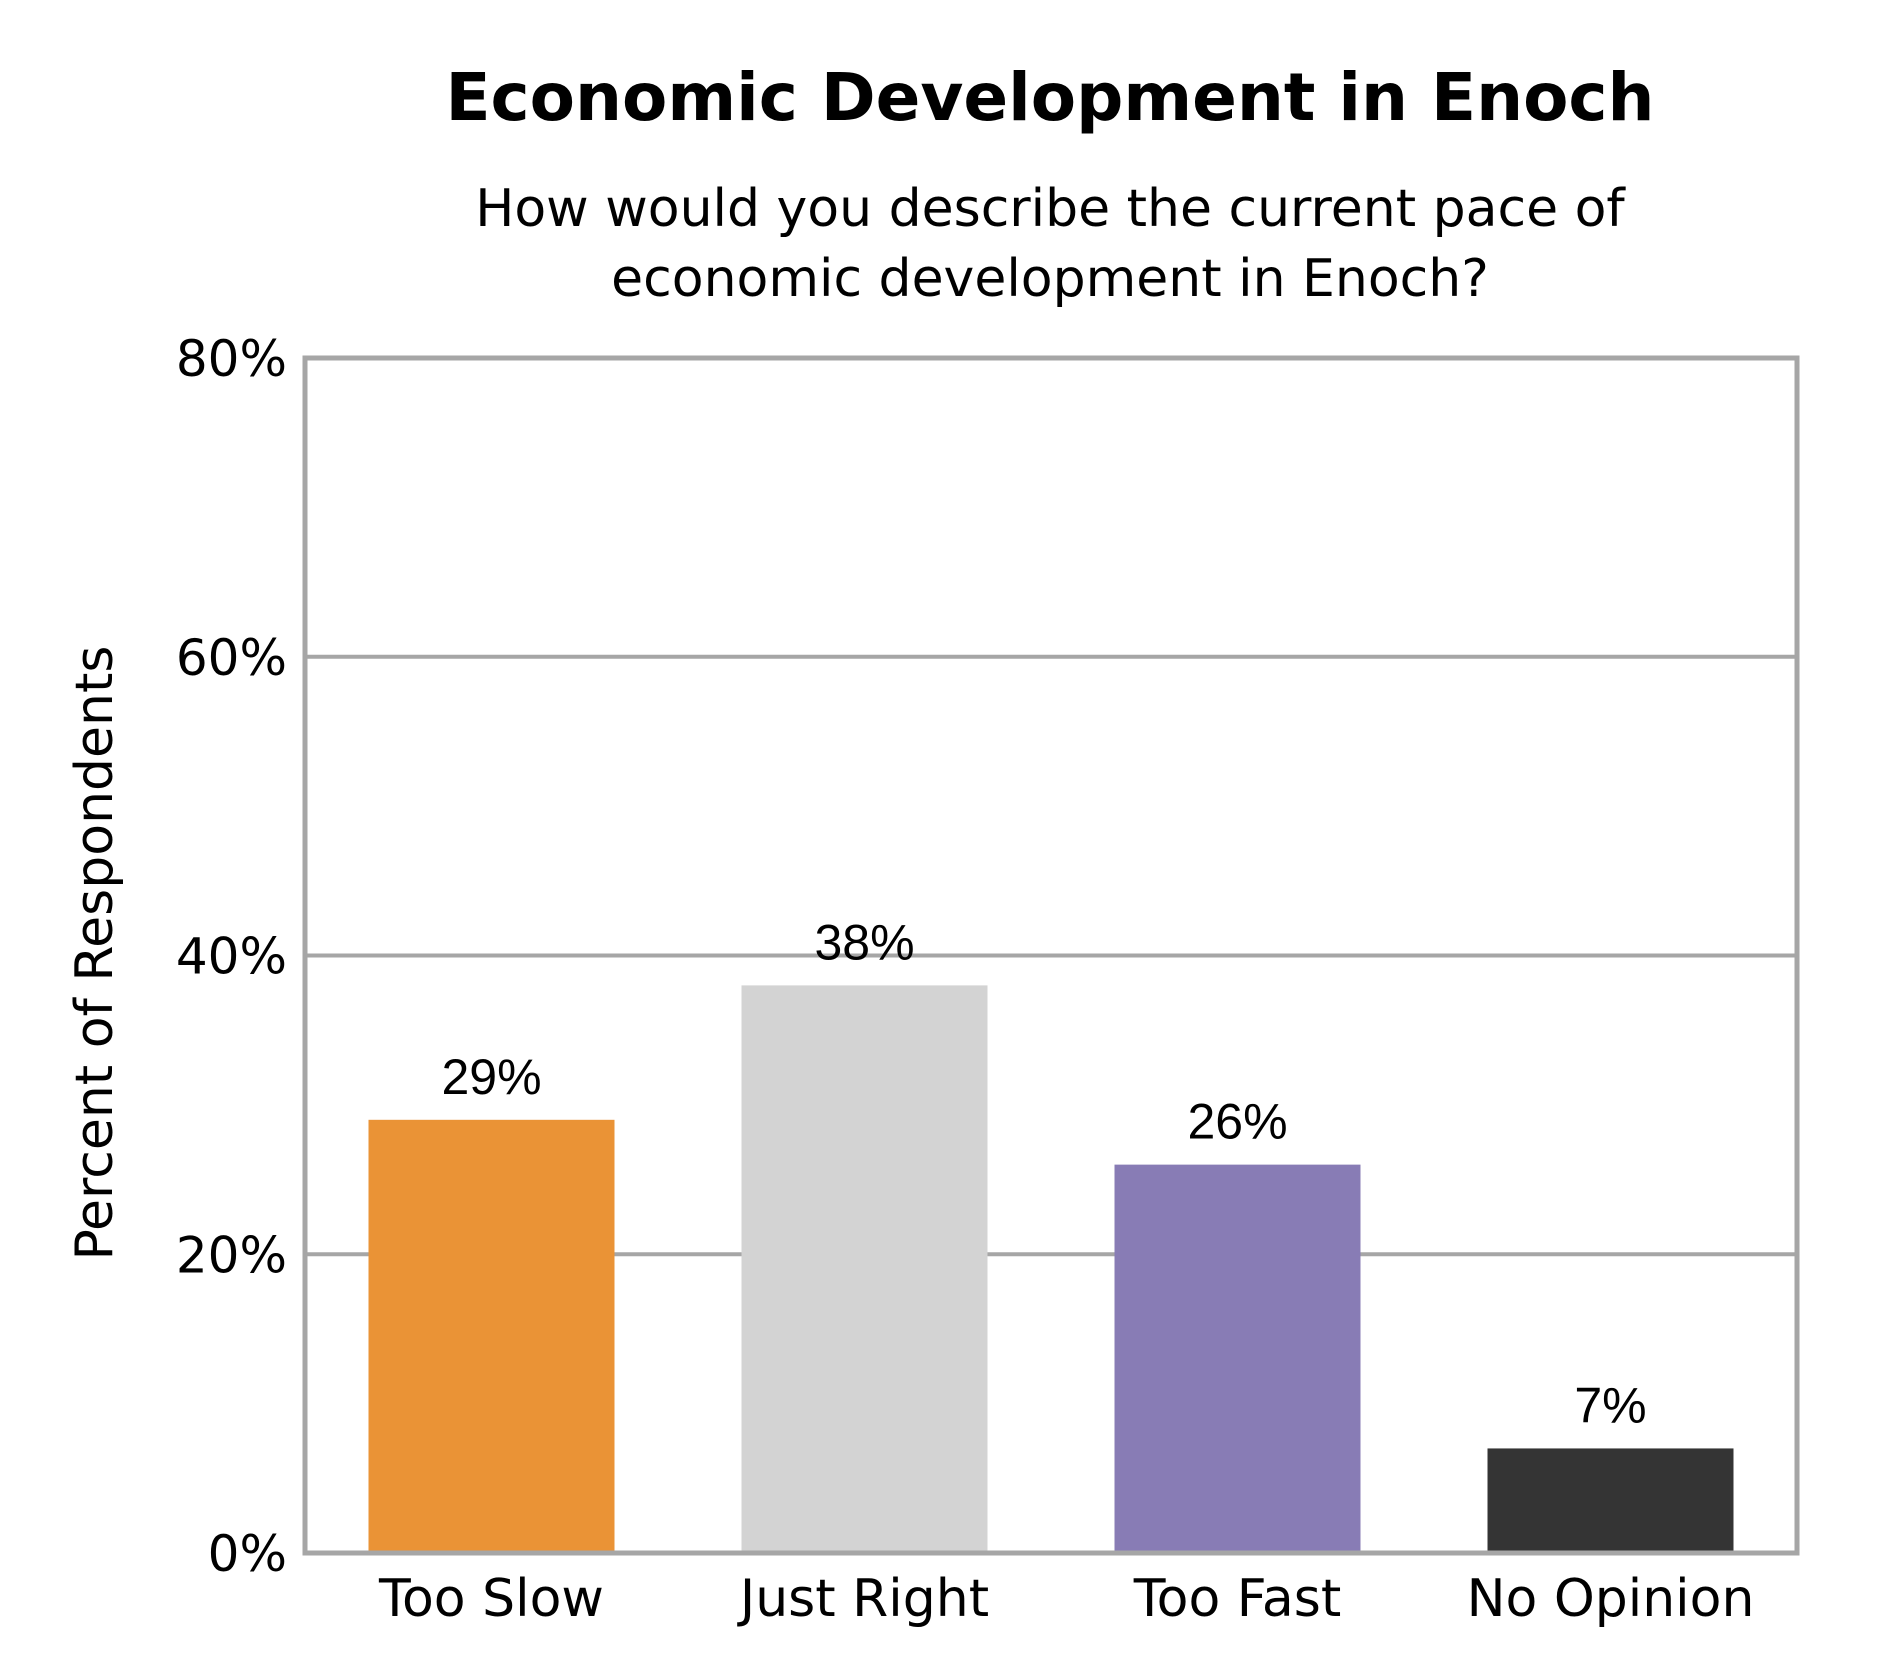 The height and width of the screenshot is (1680, 1890). Describe the element at coordinates (1610, 1405) in the screenshot. I see `value-label-no-opinion: 7%` at that location.